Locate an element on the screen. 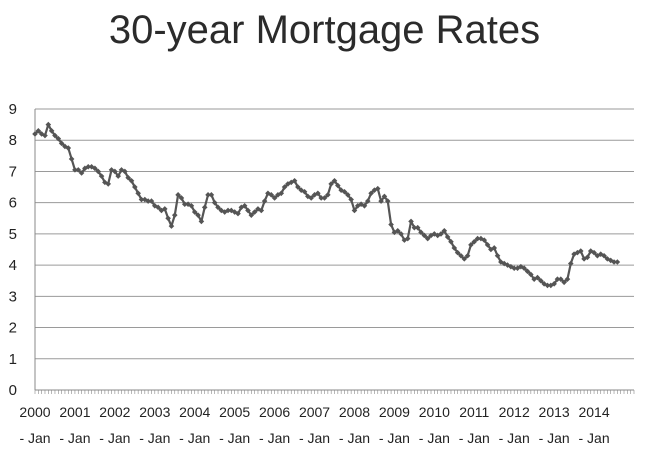 Image resolution: width=649 pixels, height=451 pixels. x-tick-year: 2009 is located at coordinates (394, 412).